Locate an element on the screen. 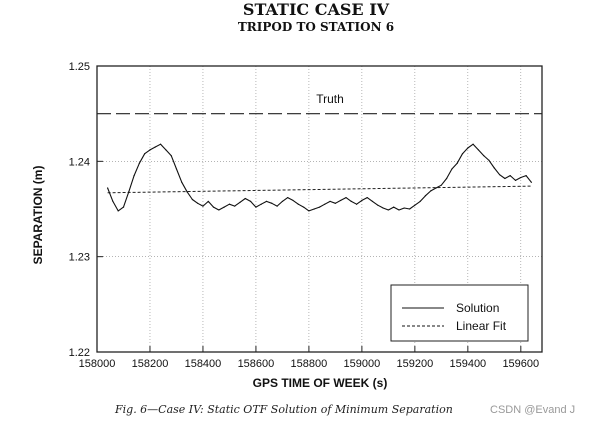 The height and width of the screenshot is (427, 596). y-tick-label: 1.22 is located at coordinates (79, 353).